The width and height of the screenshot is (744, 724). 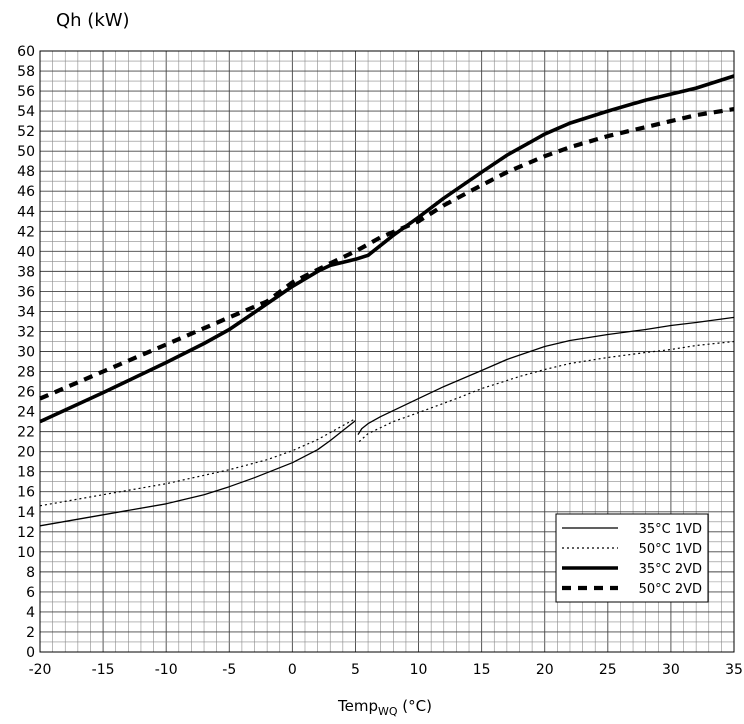 What do you see at coordinates (26, 92) in the screenshot?
I see `y-tick-label: 56` at bounding box center [26, 92].